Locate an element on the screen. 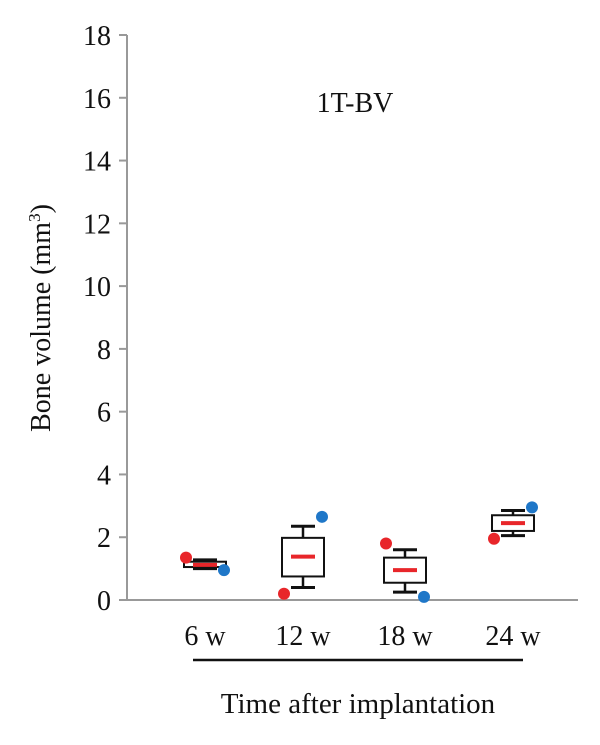 The width and height of the screenshot is (600, 745). y-tick-label: 10 is located at coordinates (97, 287).